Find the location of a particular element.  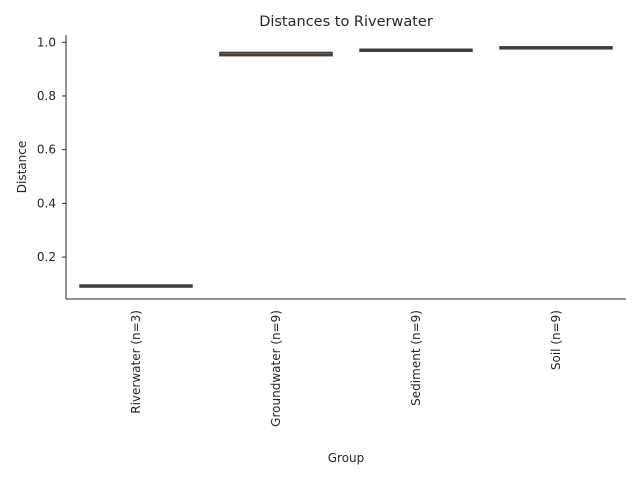

y-tick-label: 0.2 is located at coordinates (46, 257).